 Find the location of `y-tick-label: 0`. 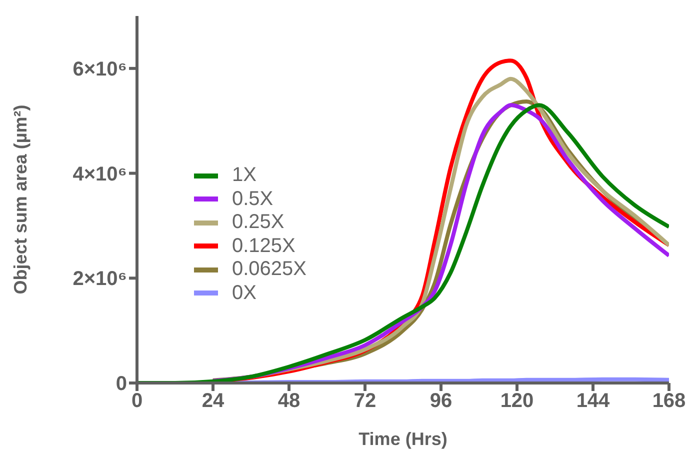

y-tick-label: 0 is located at coordinates (121, 384).